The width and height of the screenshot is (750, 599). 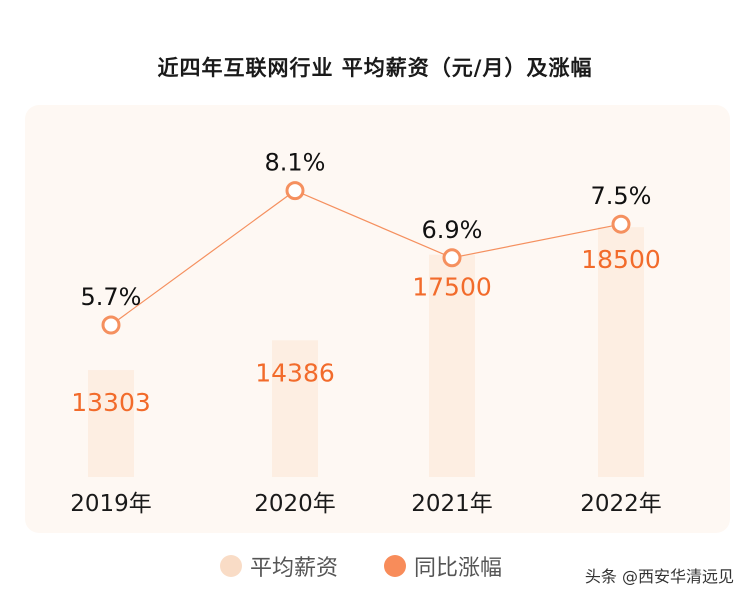 What do you see at coordinates (452, 504) in the screenshot?
I see `x-tick-label: 2021年` at bounding box center [452, 504].